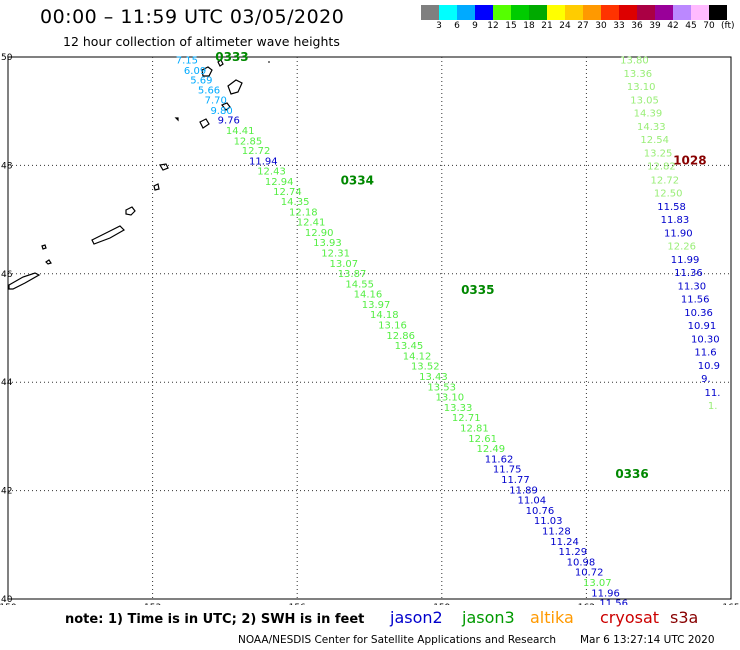  What do you see at coordinates (630, 617) in the screenshot?
I see `legend-cryosat: cryosat` at bounding box center [630, 617].